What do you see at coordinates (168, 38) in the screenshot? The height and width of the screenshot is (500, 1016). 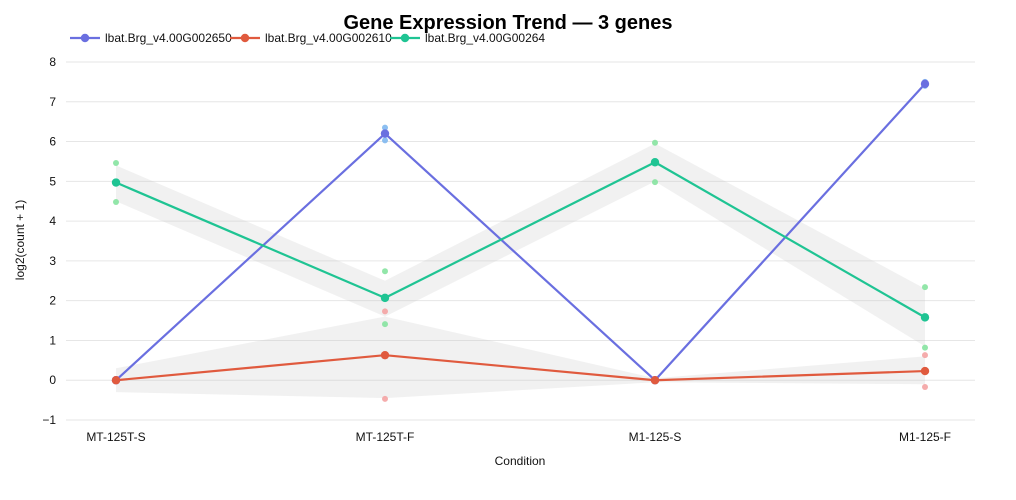 I see `legend-label: lbat.Brg_v4.00G002650` at bounding box center [168, 38].